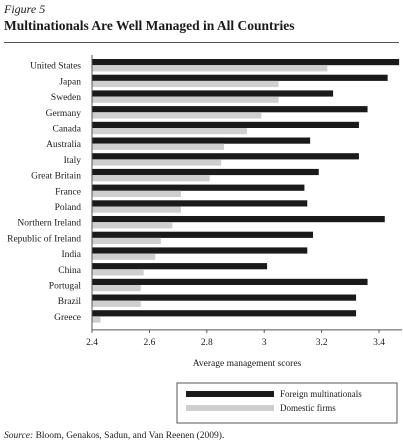  Describe the element at coordinates (44, 238) in the screenshot. I see `category-label: Republic of Ireland` at that location.